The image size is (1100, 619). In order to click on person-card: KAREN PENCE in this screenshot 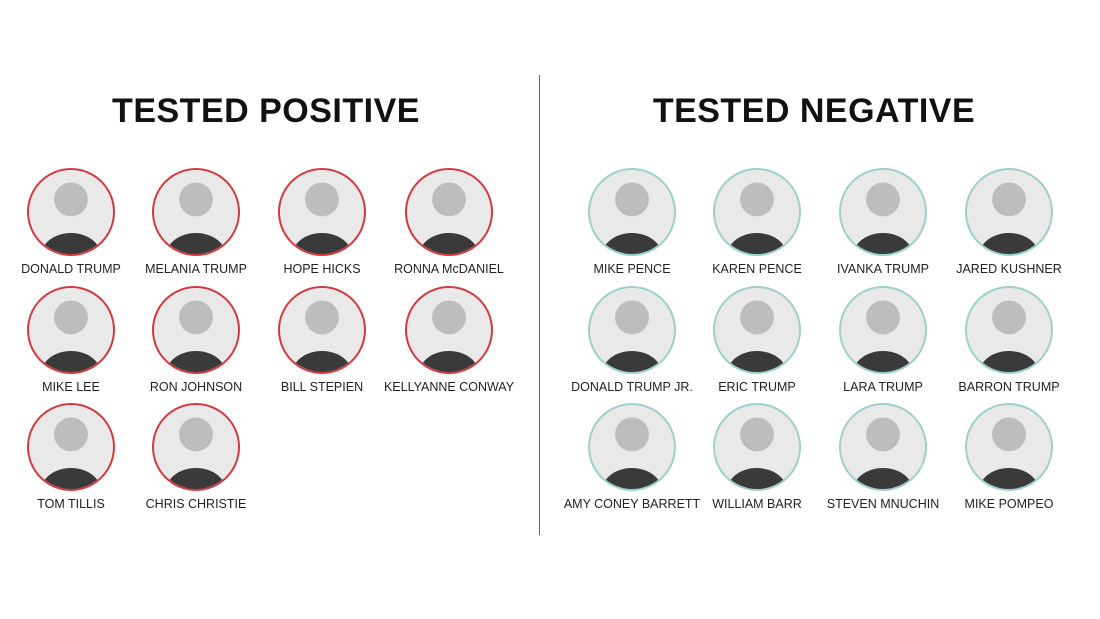, I will do `click(757, 222)`.